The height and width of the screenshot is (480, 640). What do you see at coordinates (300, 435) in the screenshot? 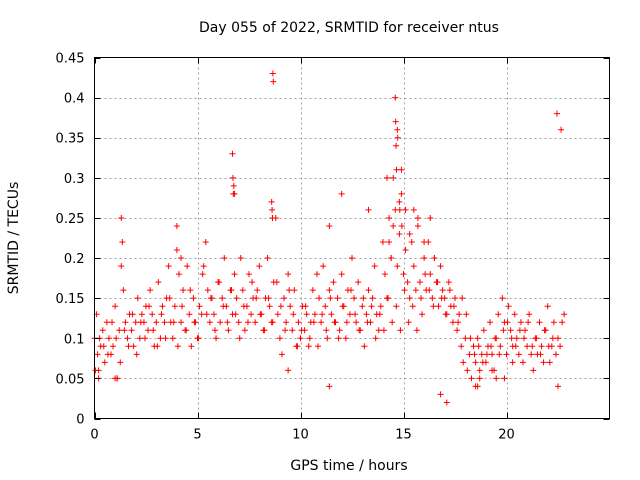
I see `x-tick-label: 10` at bounding box center [300, 435].